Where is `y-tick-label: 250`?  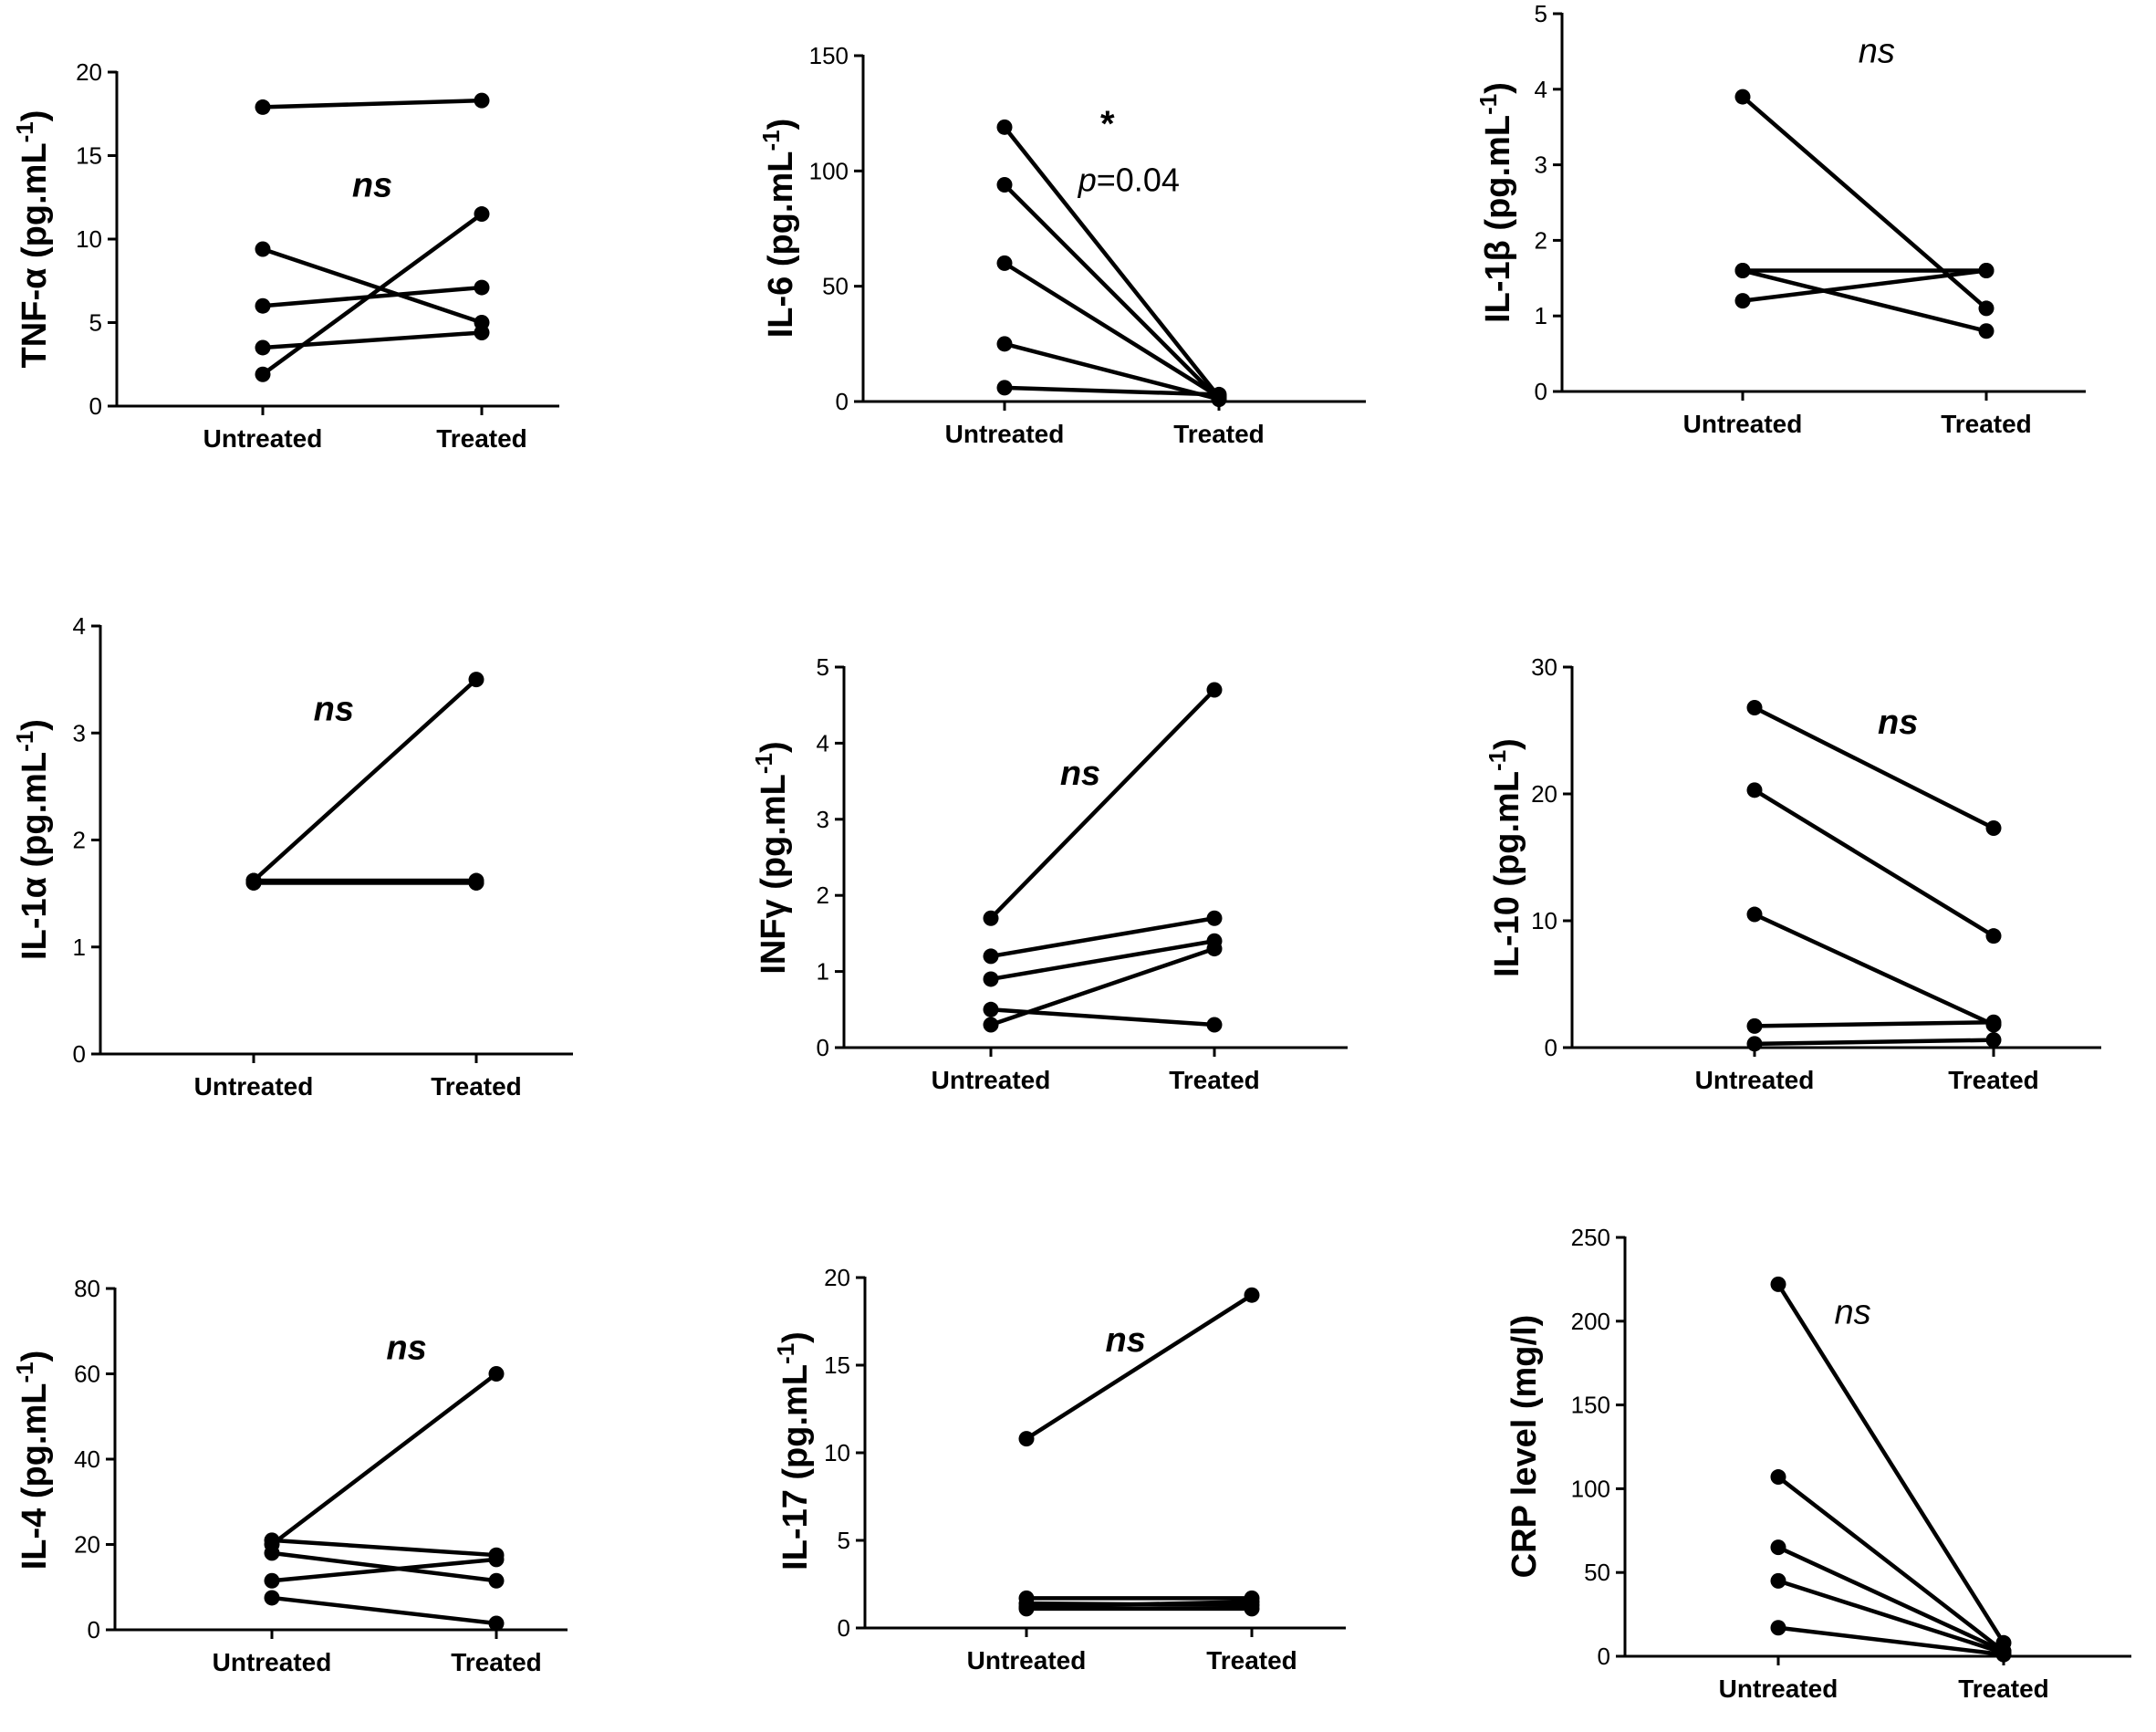 y-tick-label: 250 is located at coordinates (1591, 1237).